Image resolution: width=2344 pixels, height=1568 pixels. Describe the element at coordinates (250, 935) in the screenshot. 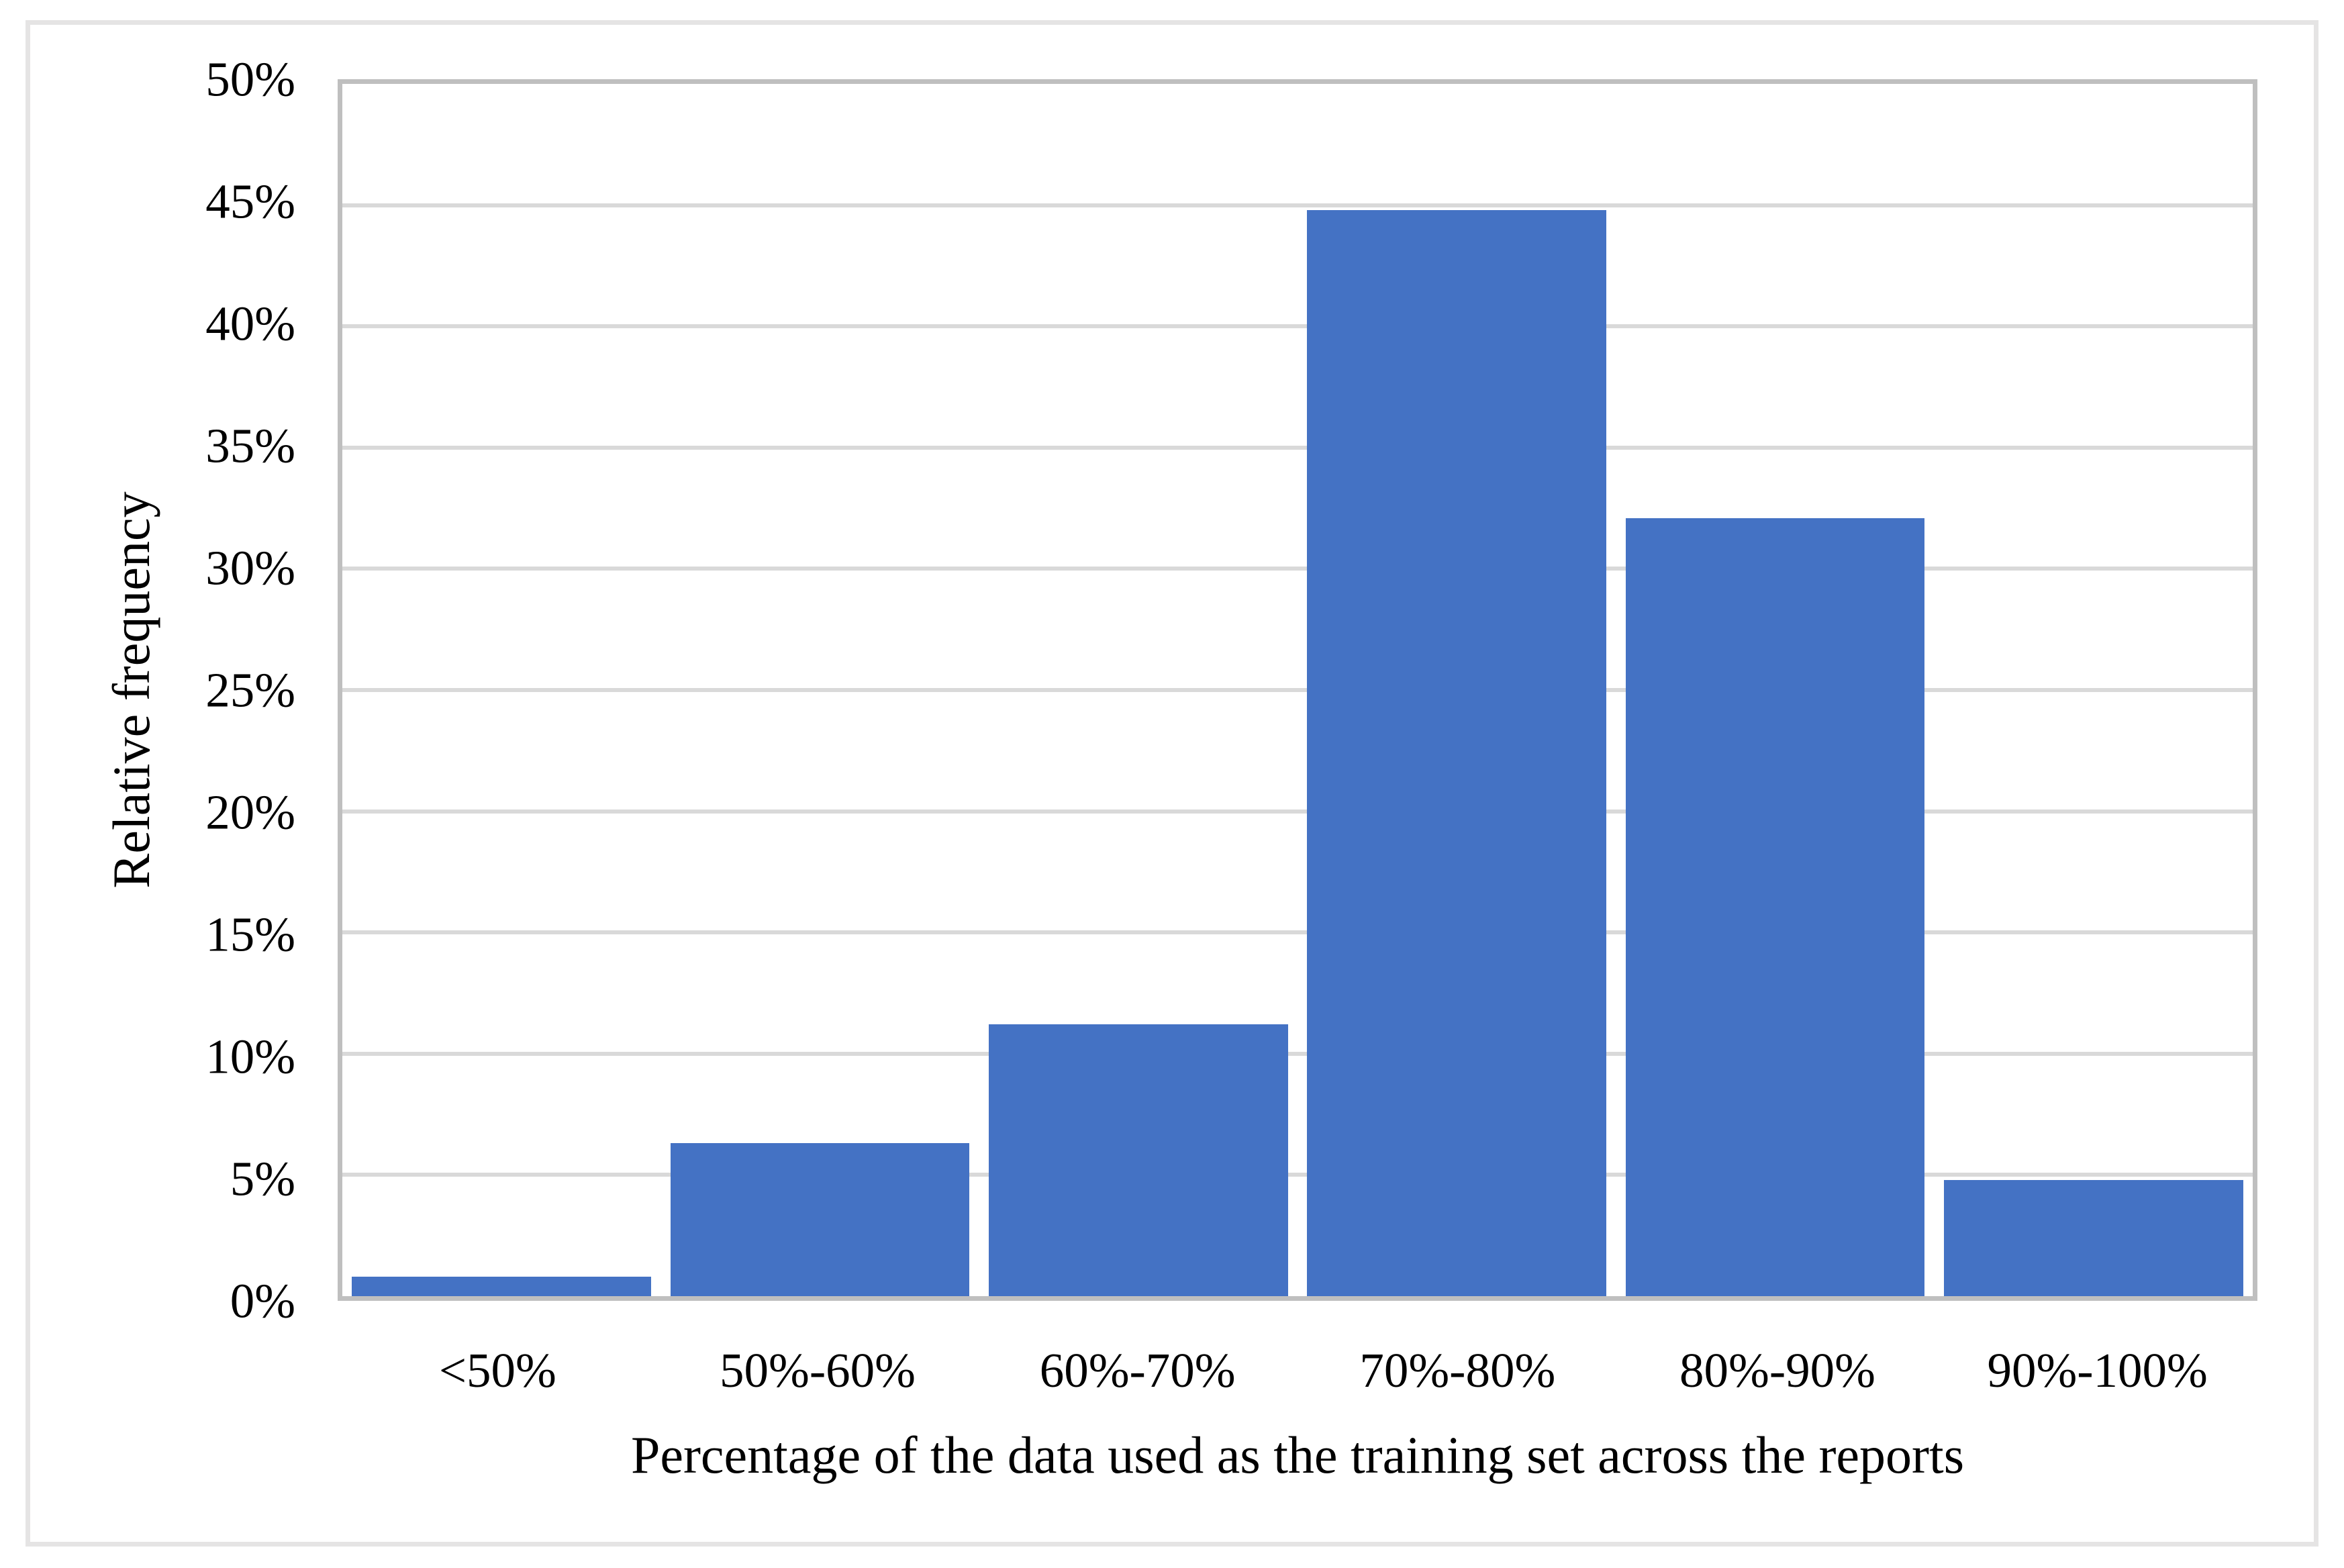

I see `y-tick-label-15: 15%` at that location.